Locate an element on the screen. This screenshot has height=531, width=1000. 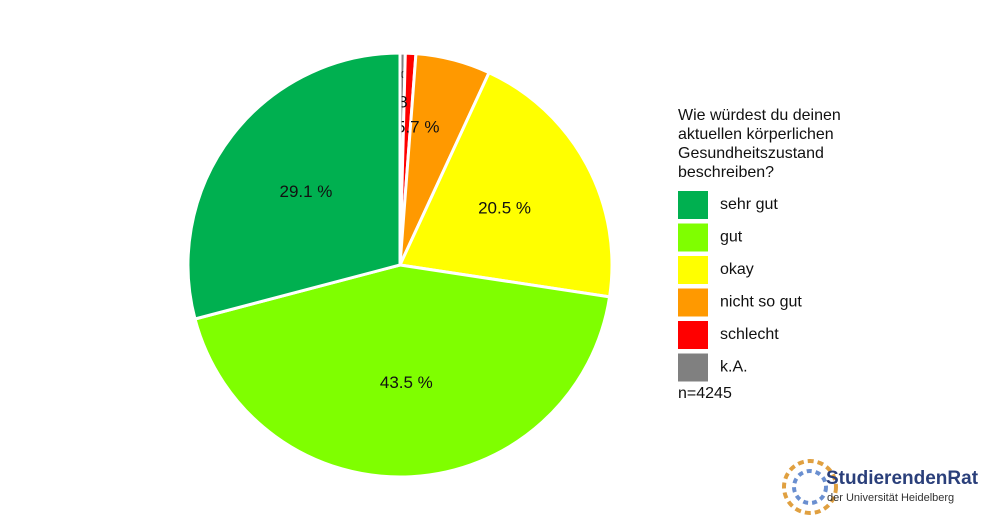
data-label: 29.1 % is located at coordinates (305, 191).